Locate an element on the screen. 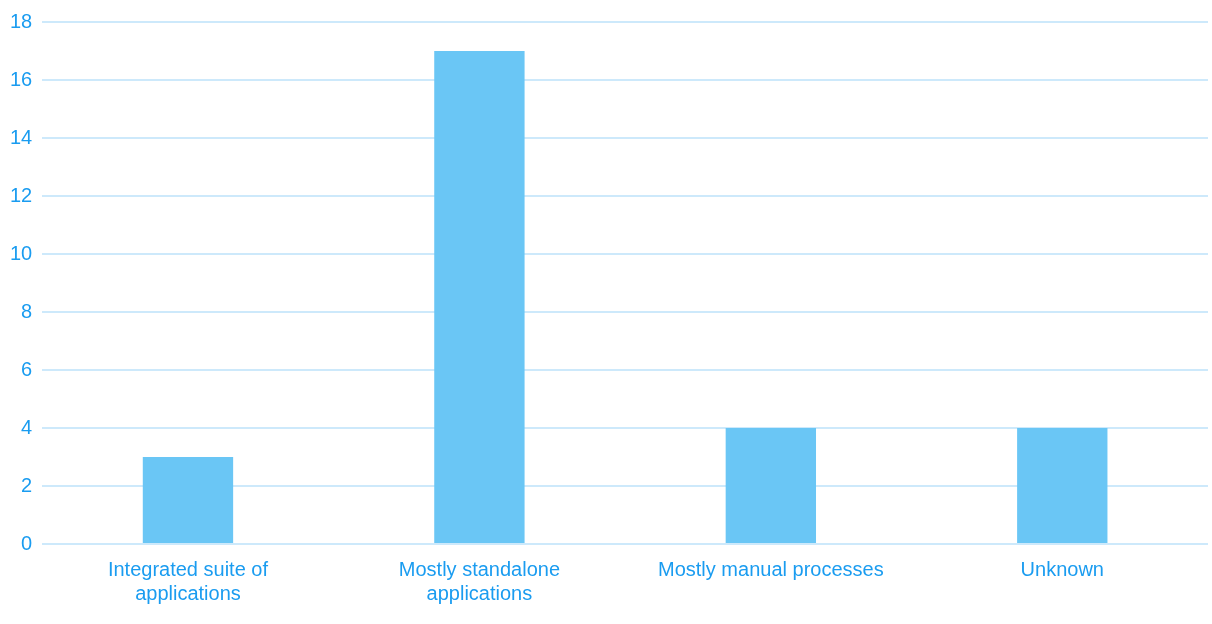 This screenshot has height=624, width=1212. x-tick-label: Mostly standalone applications is located at coordinates (479, 580).